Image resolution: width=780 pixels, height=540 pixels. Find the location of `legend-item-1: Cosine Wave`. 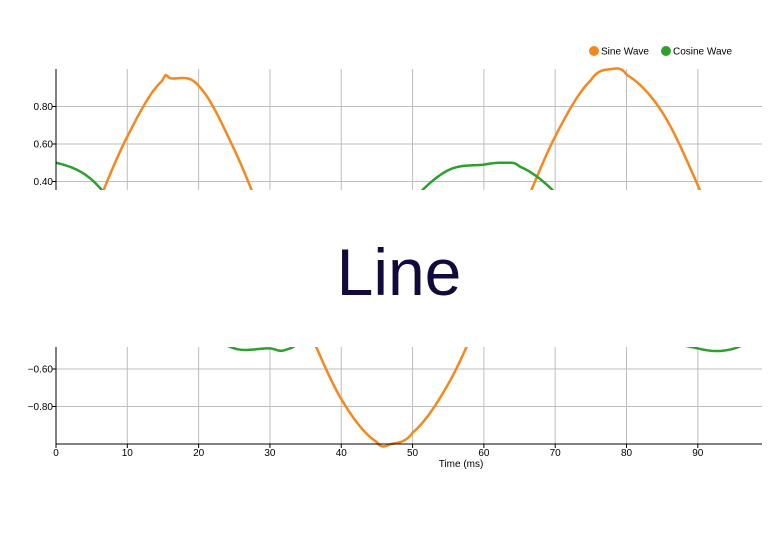

legend-item-1: Cosine Wave is located at coordinates (696, 52).